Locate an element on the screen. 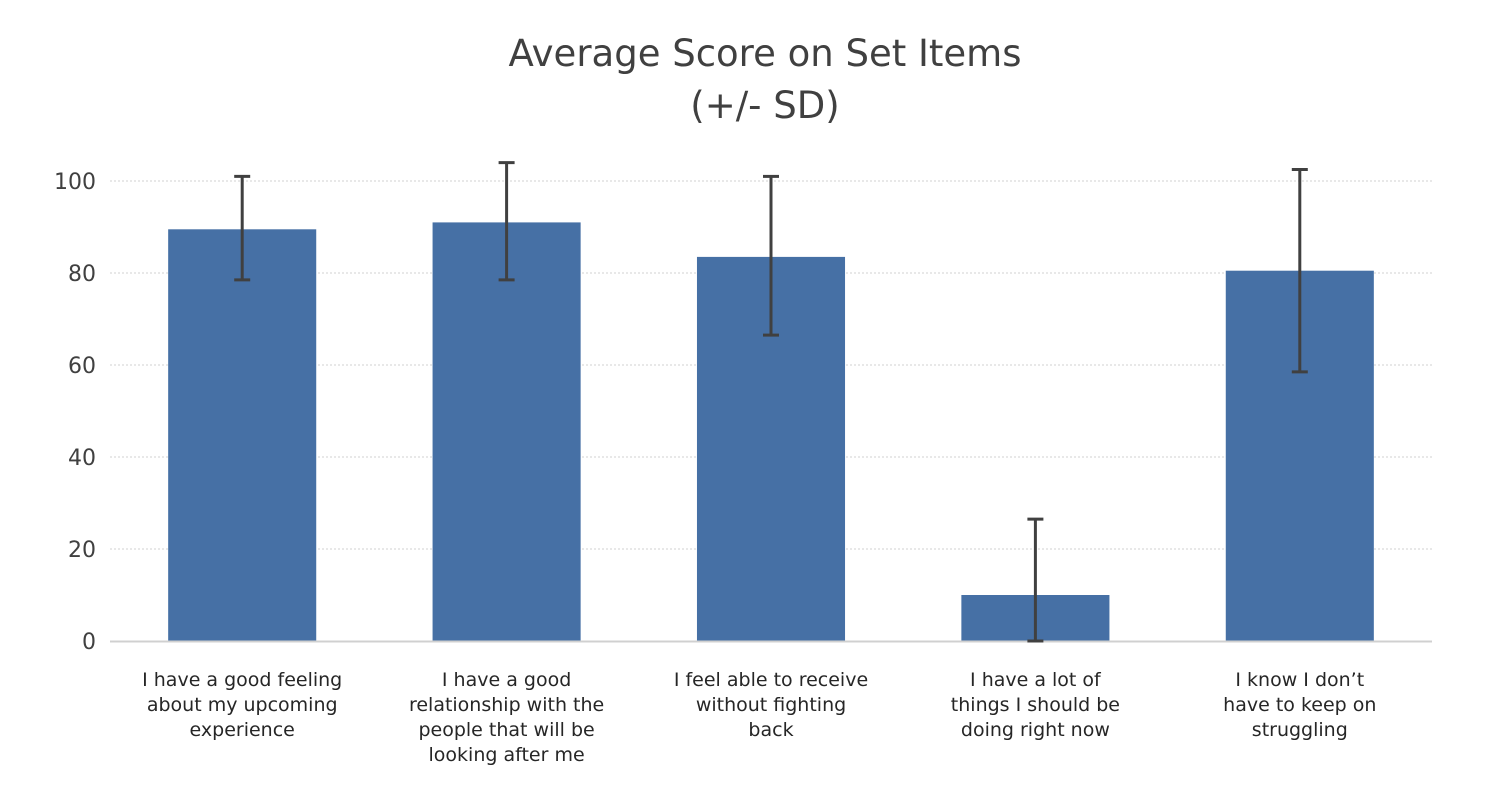 The height and width of the screenshot is (806, 1500). x-category-label-line: back is located at coordinates (770, 730).